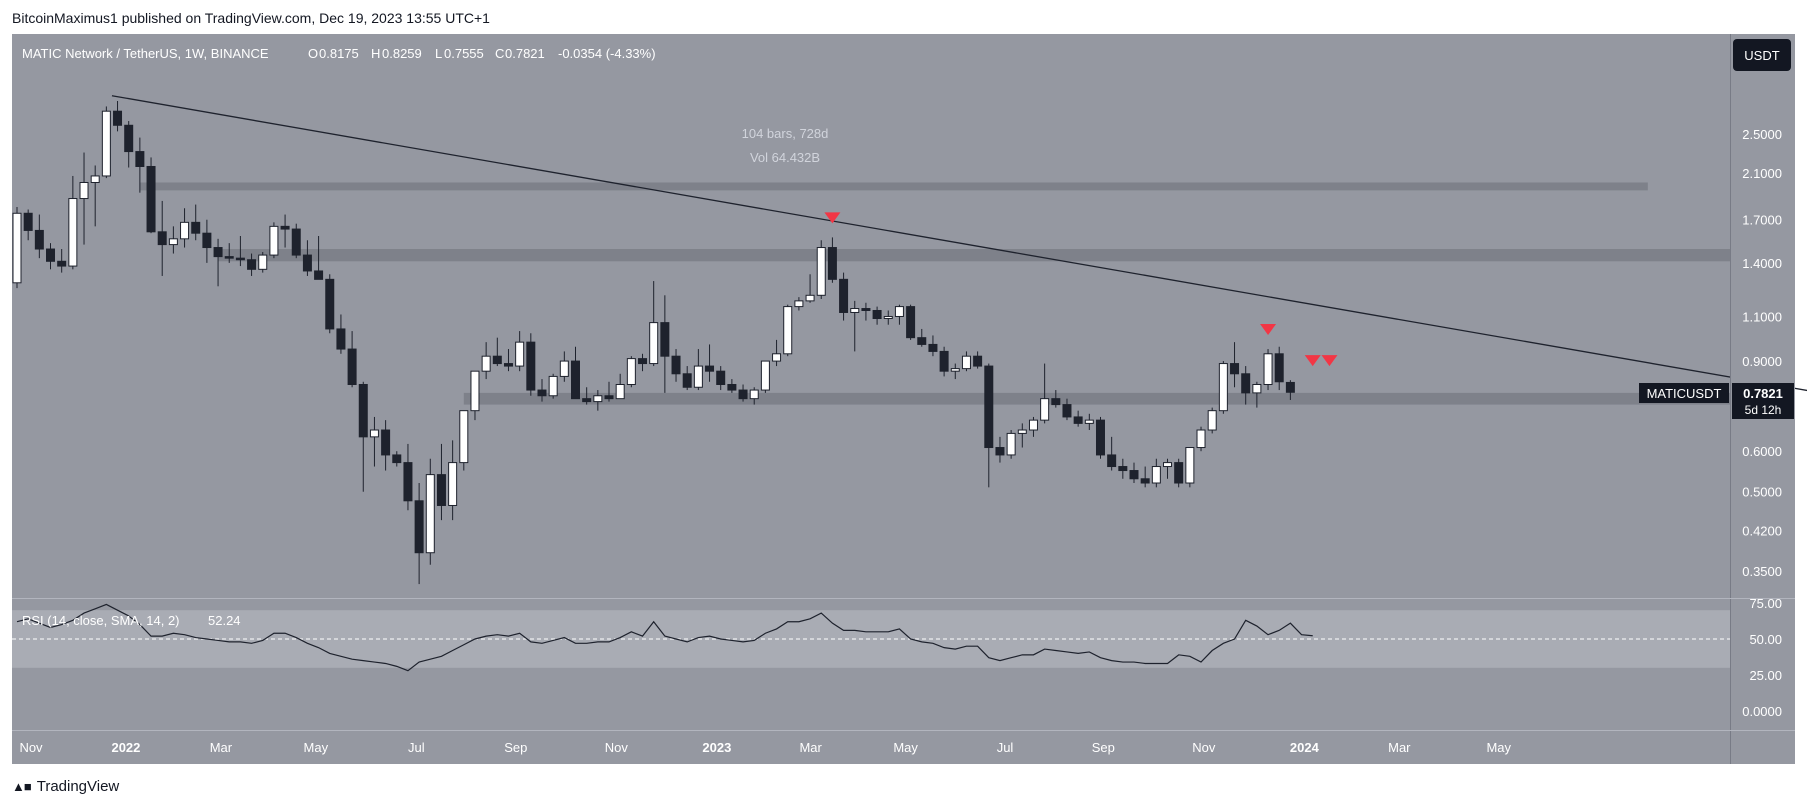 Image resolution: width=1807 pixels, height=809 pixels. What do you see at coordinates (1762, 134) in the screenshot?
I see `y-tick-label: 2.5000` at bounding box center [1762, 134].